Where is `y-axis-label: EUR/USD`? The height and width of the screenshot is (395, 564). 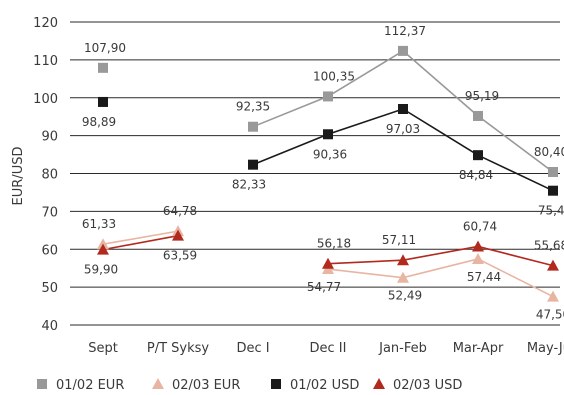
y-axis-label: EUR/USD is located at coordinates (18, 176).